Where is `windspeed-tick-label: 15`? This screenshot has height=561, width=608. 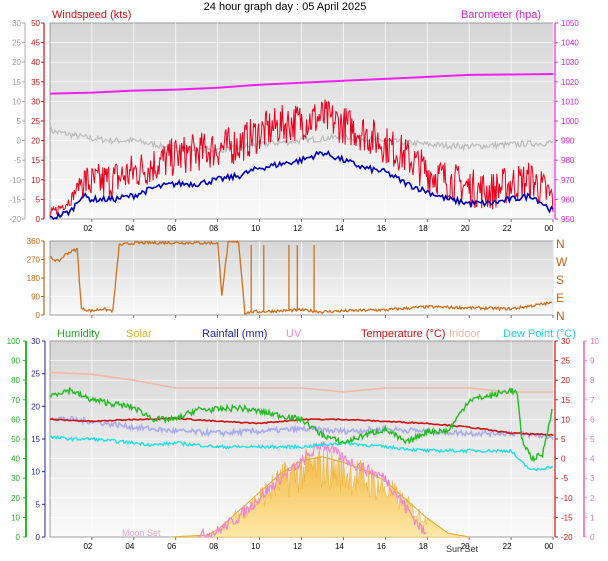
windspeed-tick-label: 15 is located at coordinates (35, 160).